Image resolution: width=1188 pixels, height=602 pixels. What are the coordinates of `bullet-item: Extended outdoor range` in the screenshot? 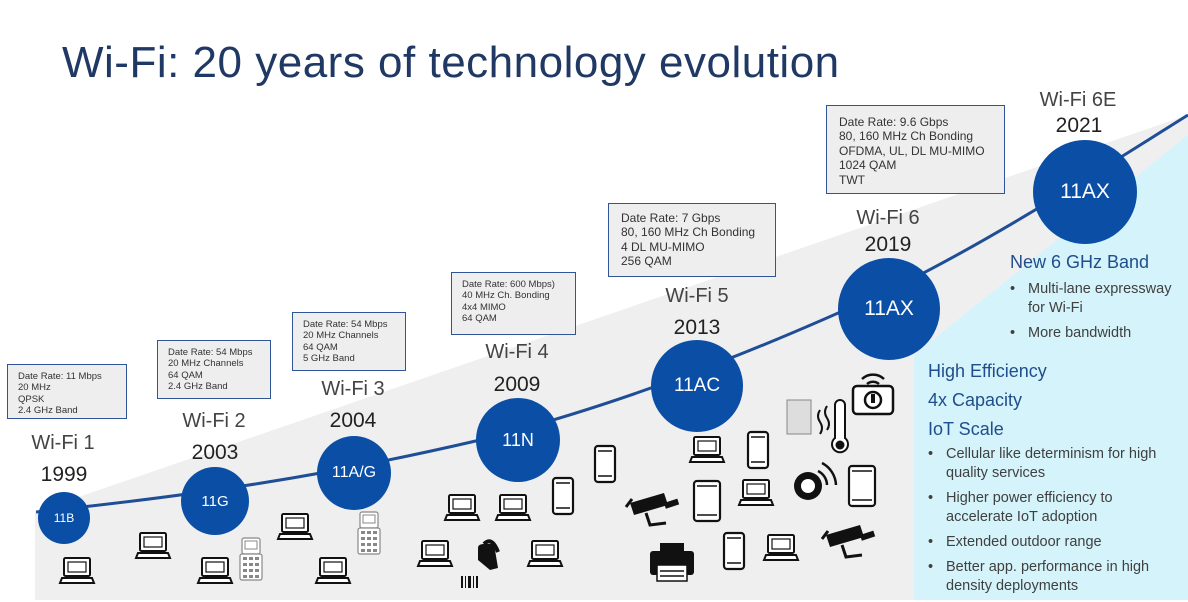 It's located at (1050, 542).